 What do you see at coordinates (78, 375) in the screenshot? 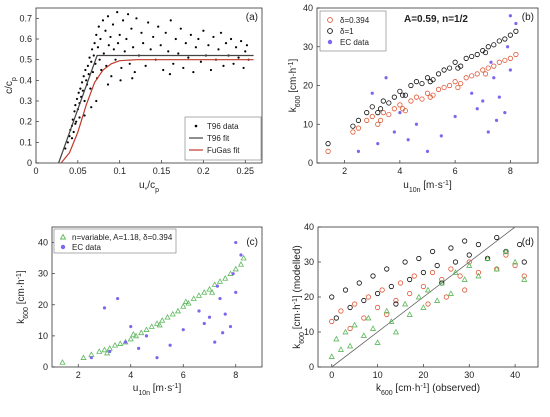
I see `x-tick-label: 2` at bounding box center [78, 375].